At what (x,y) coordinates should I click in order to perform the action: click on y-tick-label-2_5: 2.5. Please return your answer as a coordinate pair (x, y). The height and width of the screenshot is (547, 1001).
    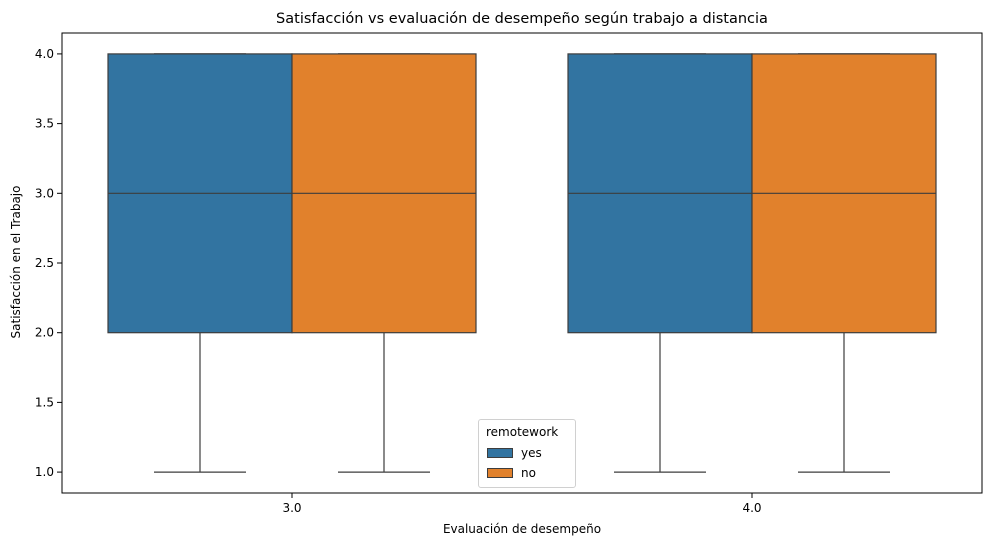
    Looking at the image, I should click on (44, 263).